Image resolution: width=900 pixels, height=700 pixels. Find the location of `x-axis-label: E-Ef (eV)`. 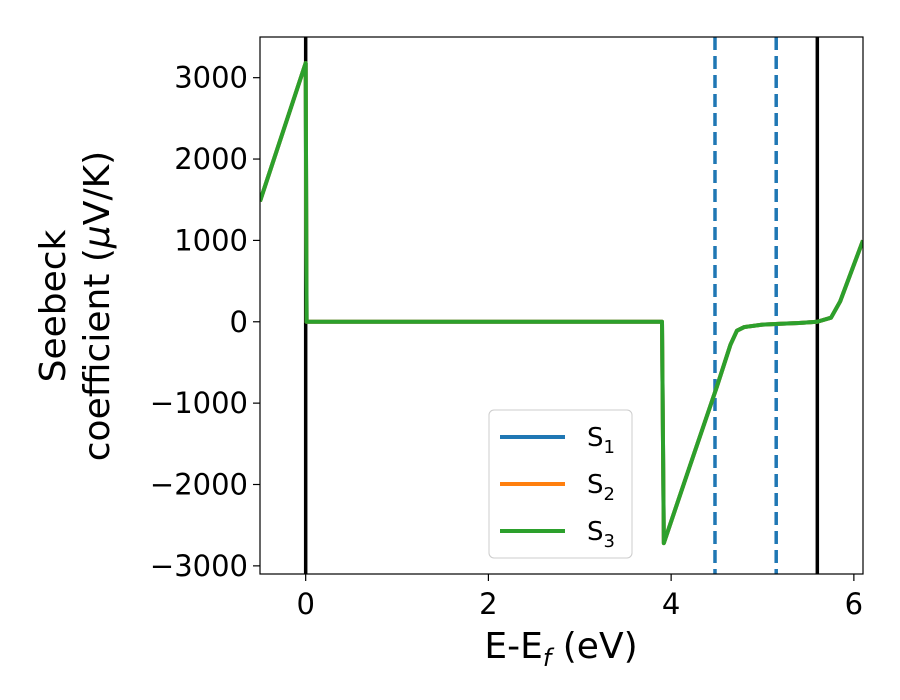

x-axis-label: E-Ef (eV) is located at coordinates (560, 649).